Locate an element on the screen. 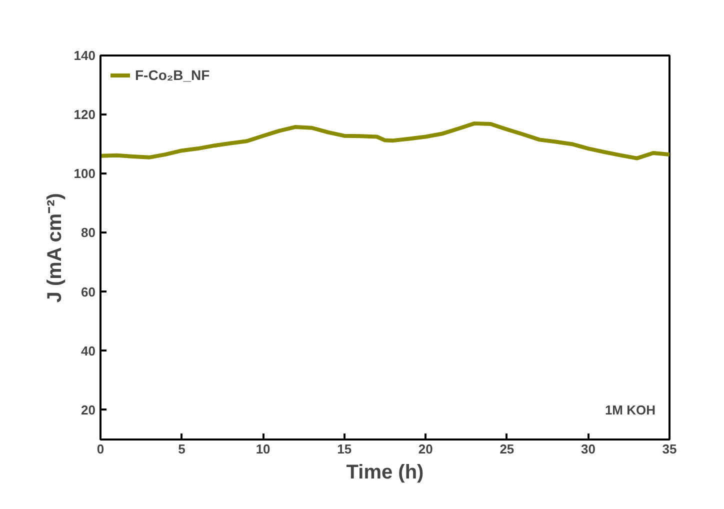 This screenshot has height=509, width=724. x-tick-label: 25 is located at coordinates (507, 449).